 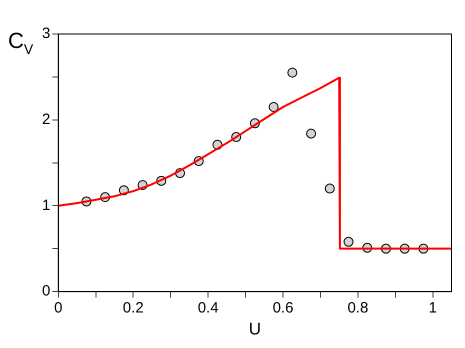 What do you see at coordinates (208, 308) in the screenshot?
I see `x-tick-label: 0.4` at bounding box center [208, 308].